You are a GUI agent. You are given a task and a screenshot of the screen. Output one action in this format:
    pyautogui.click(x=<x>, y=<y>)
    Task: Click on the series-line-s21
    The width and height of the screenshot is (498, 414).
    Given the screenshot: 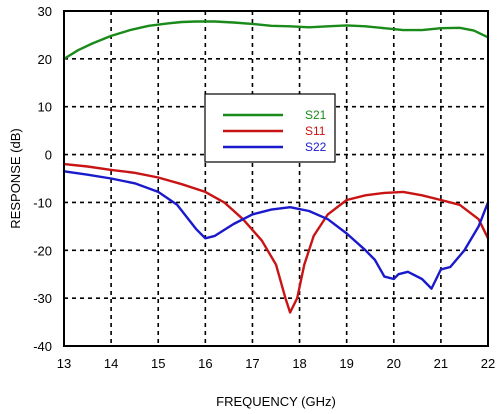 What is the action you would take?
    pyautogui.click(x=276, y=40)
    